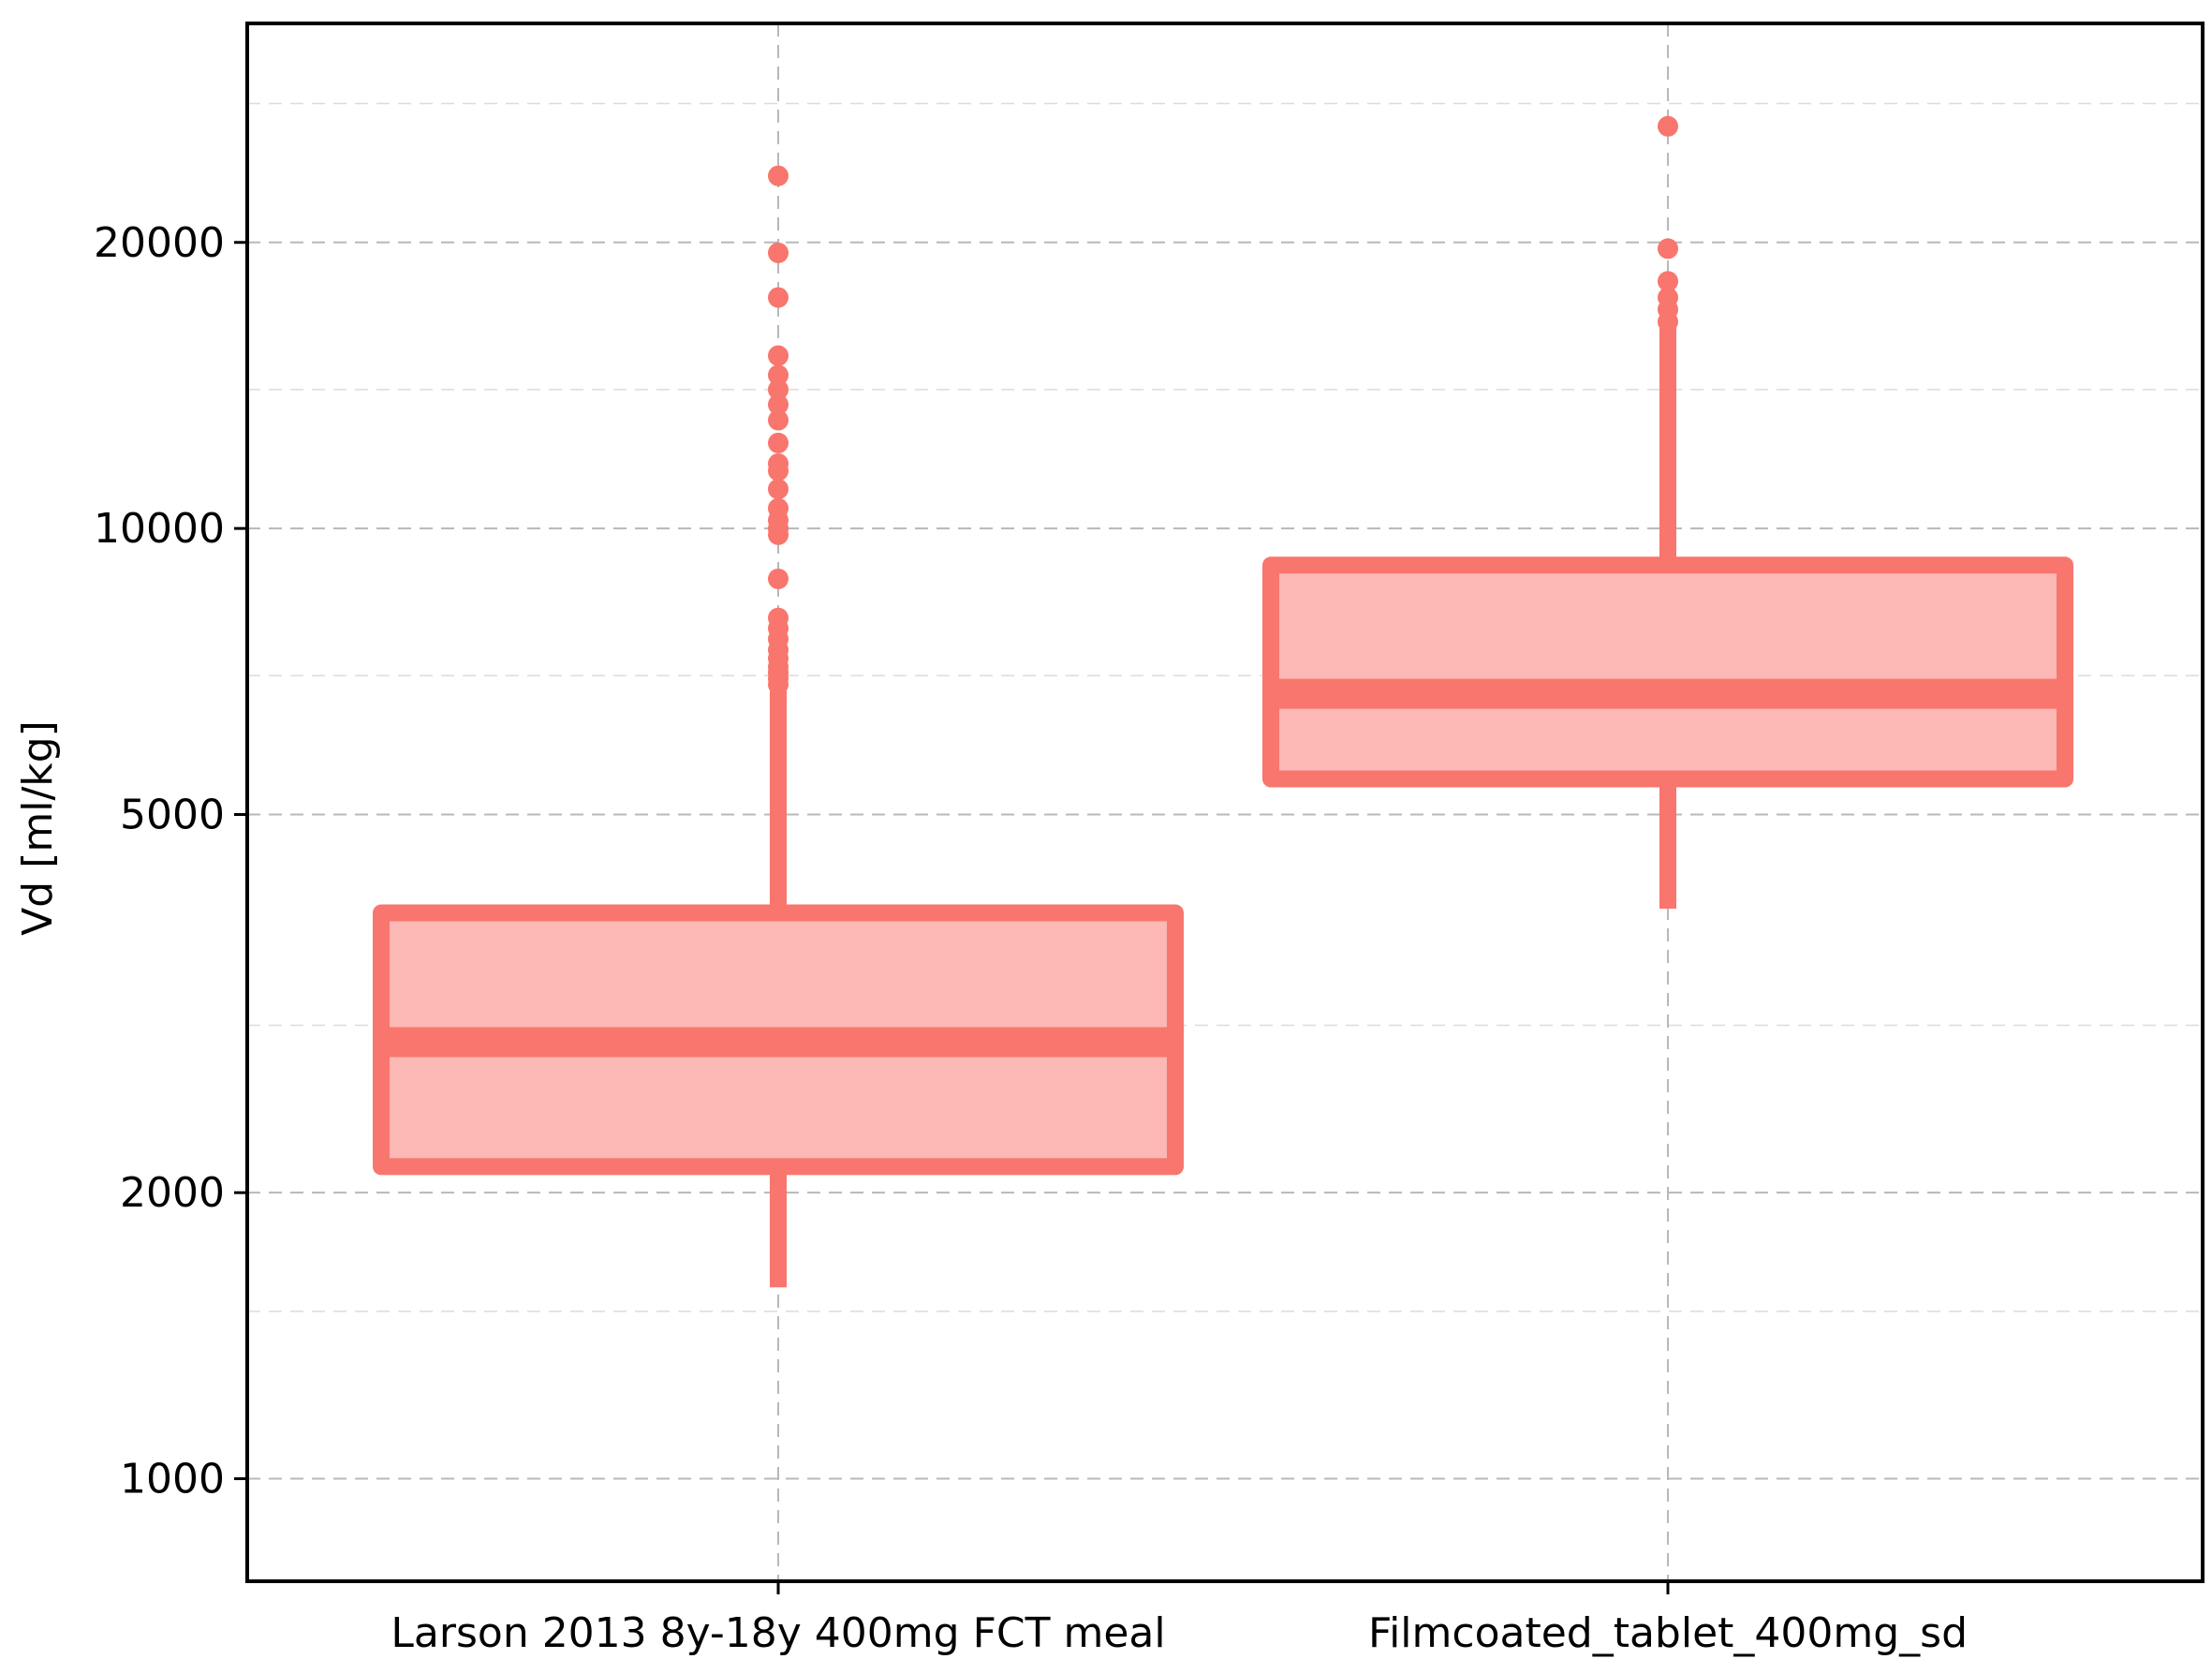 This screenshot has width=2212, height=1659. Describe the element at coordinates (1668, 1633) in the screenshot. I see `x-tick-label: Filmcoated_tablet_400mg_sd` at that location.